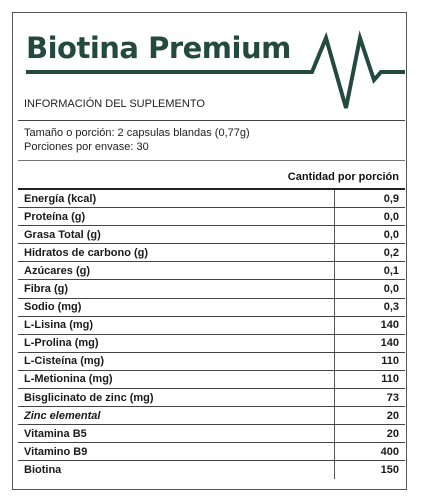 The height and width of the screenshot is (502, 423). I want to click on table-row: L-Lisina (mg) 140, so click(211, 325).